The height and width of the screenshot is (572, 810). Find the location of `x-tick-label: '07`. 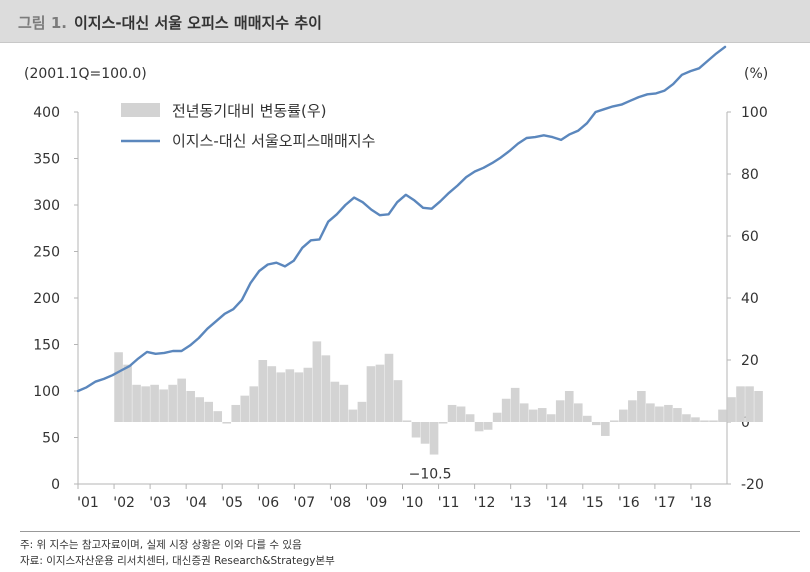

x-tick-label: '07 is located at coordinates (304, 503).